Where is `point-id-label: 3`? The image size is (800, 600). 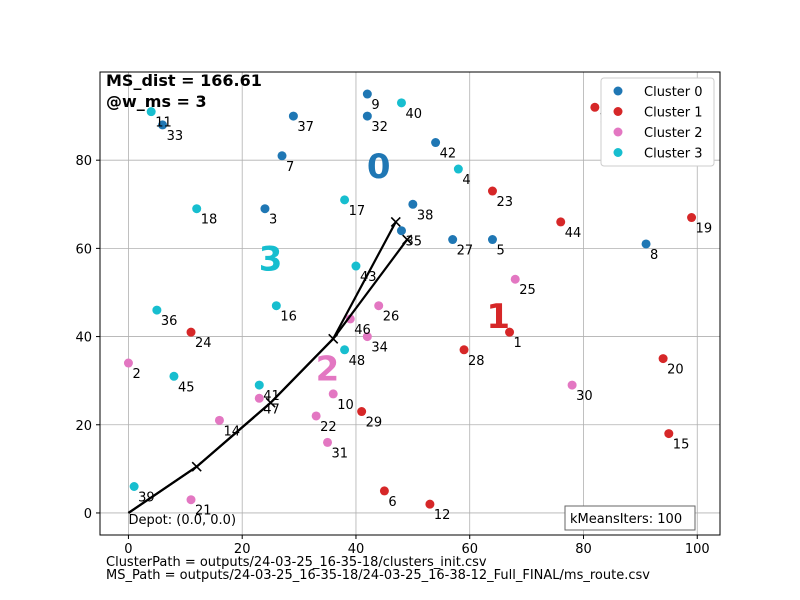 point-id-label: 3 is located at coordinates (273, 220).